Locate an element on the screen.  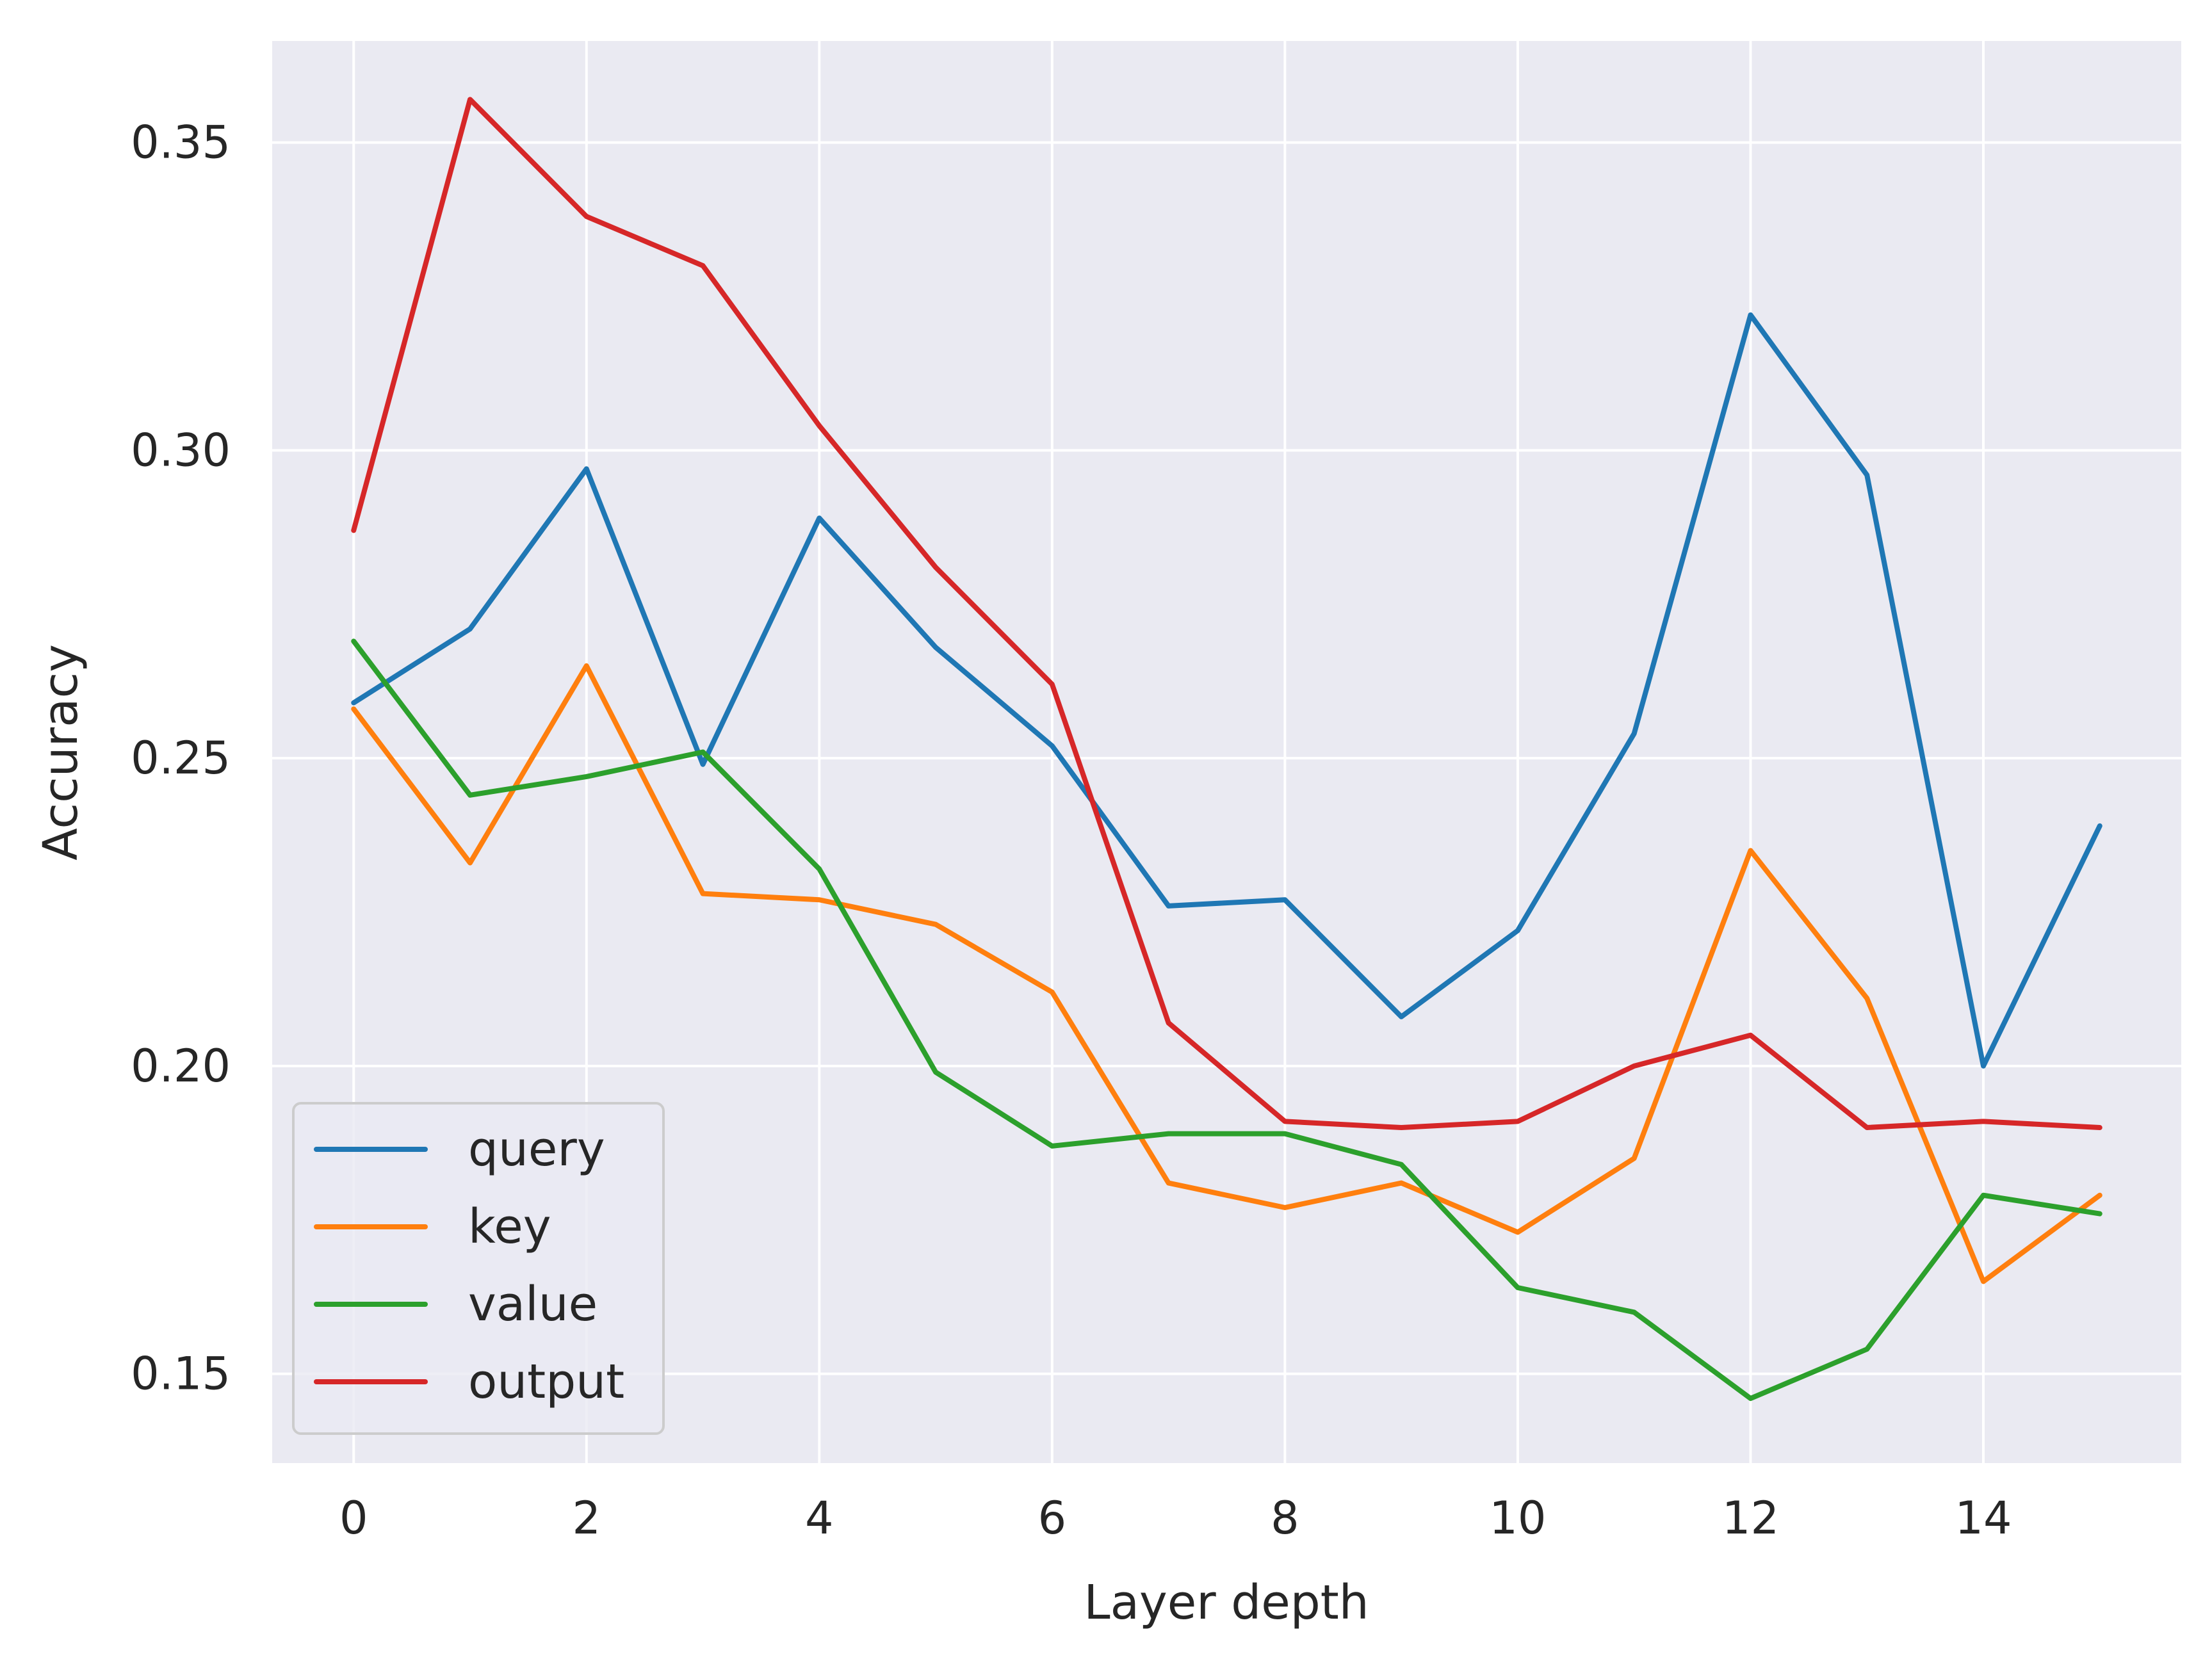
x-tick-label: 0 is located at coordinates (353, 1518).